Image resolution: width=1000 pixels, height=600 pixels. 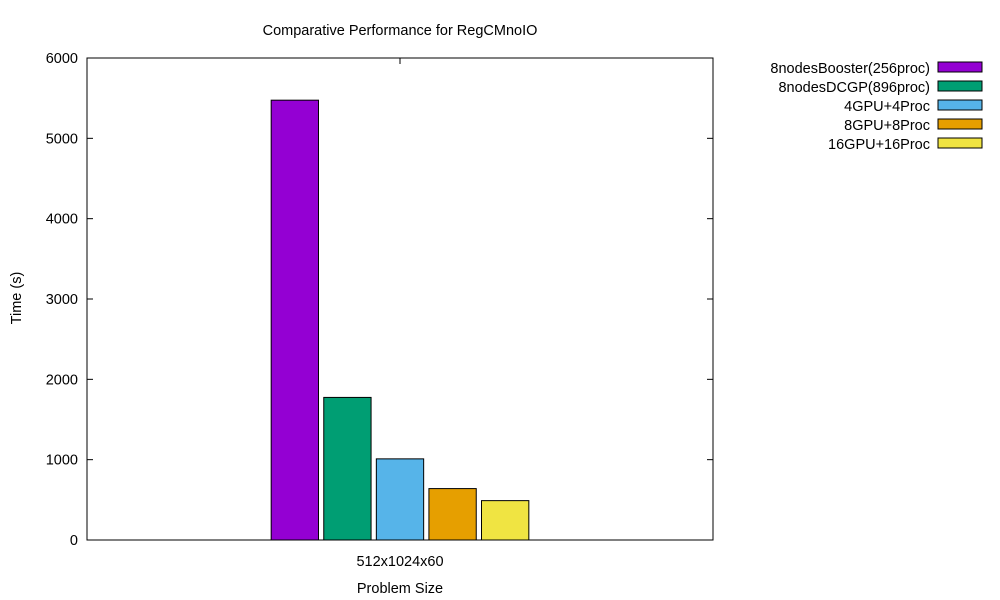 What do you see at coordinates (62, 461) in the screenshot?
I see `y-tick-label: 1000` at bounding box center [62, 461].